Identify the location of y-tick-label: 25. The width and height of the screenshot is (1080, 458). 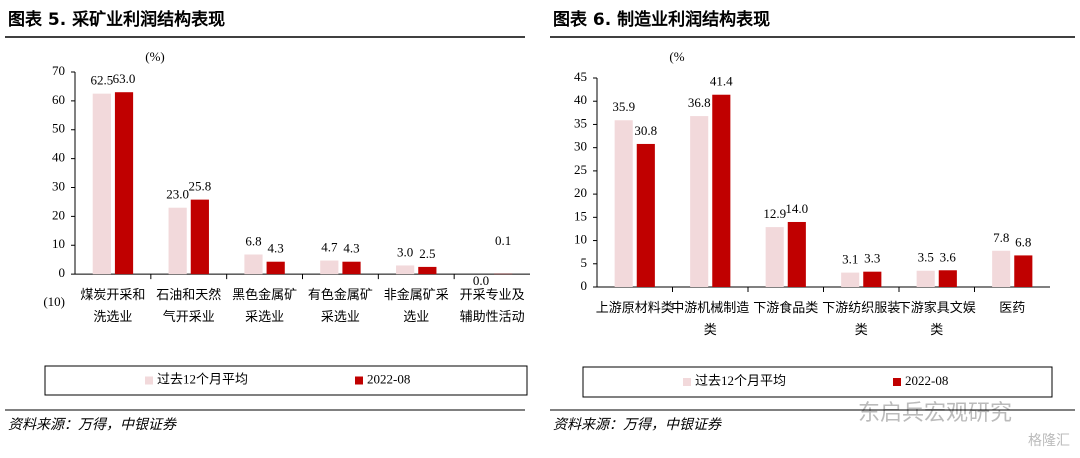
(580, 169).